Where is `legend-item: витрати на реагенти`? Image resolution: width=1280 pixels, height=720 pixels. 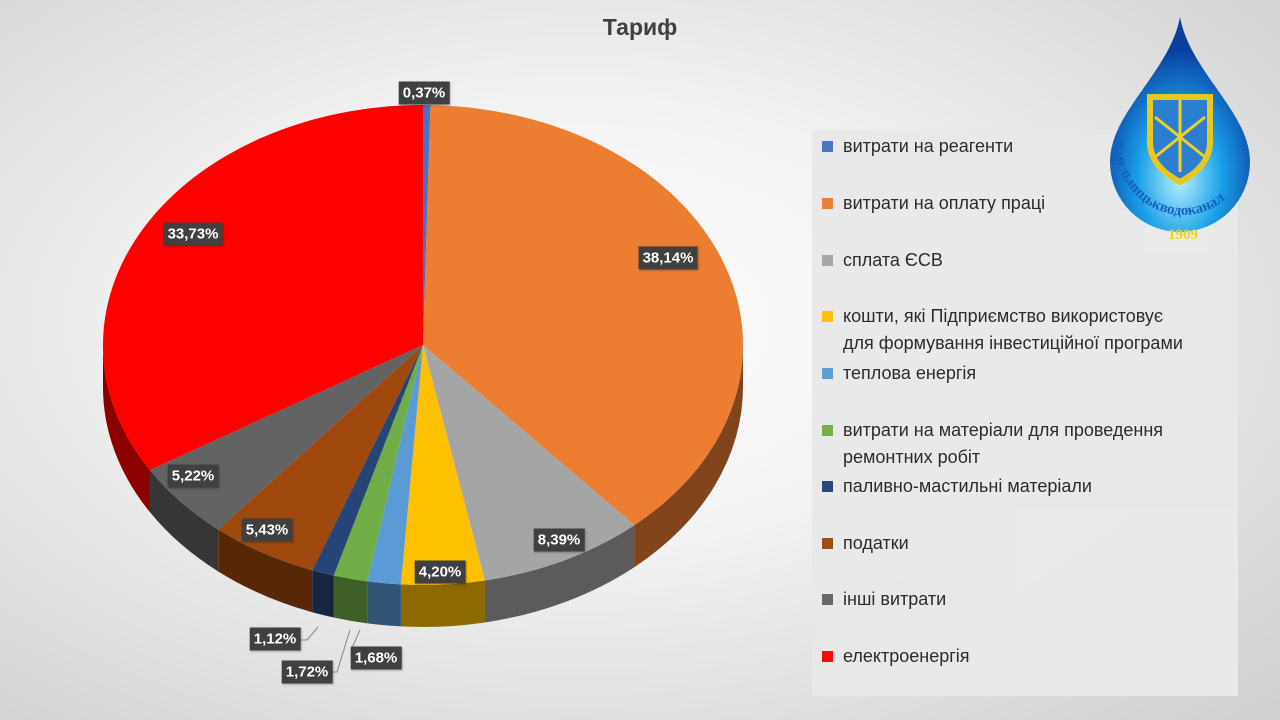
legend-item: витрати на реагенти is located at coordinates (916, 146).